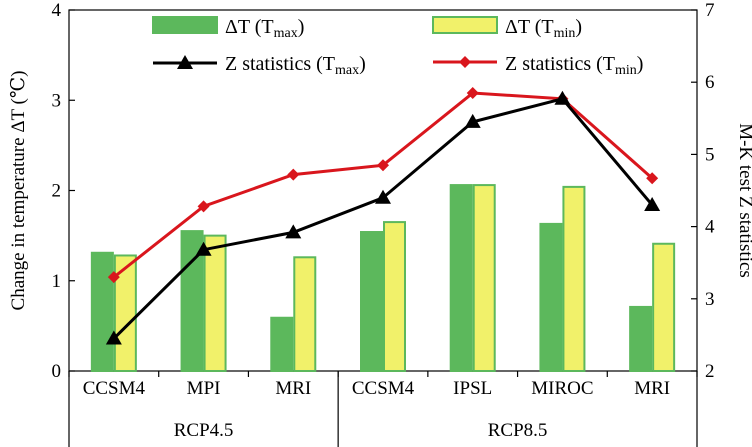 The width and height of the screenshot is (752, 447). I want to click on group-label-1: RCP8.5, so click(518, 430).